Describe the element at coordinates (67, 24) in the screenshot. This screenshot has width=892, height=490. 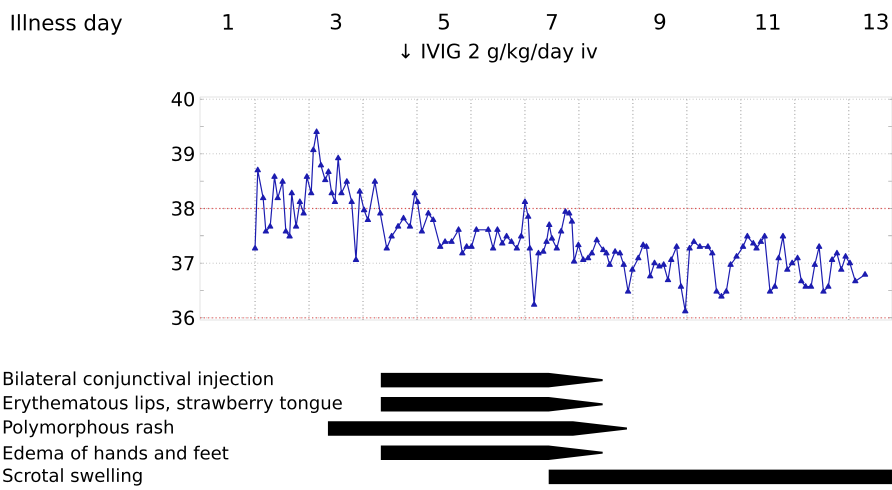
I see `x-axis-title: Illness day` at that location.